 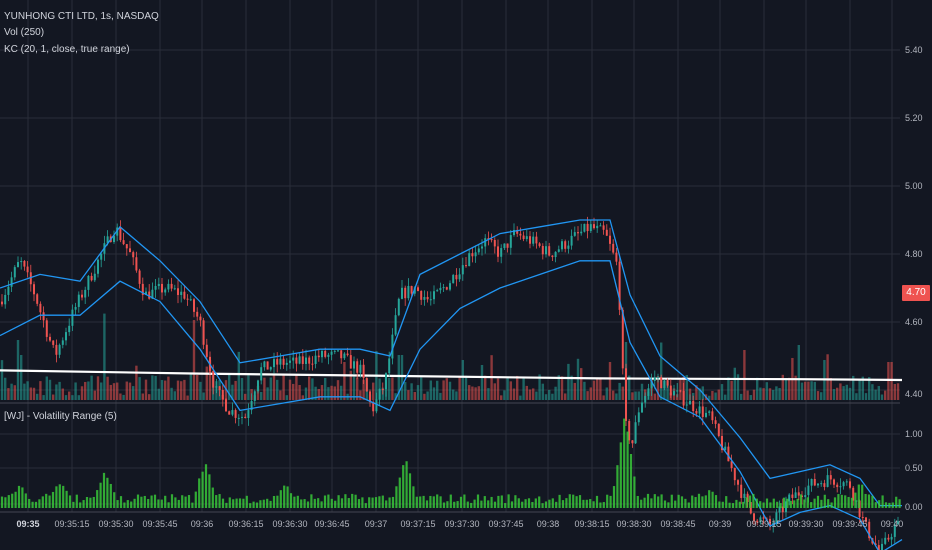 I want to click on volatility-tick-label: 0.50, so click(x=914, y=468).